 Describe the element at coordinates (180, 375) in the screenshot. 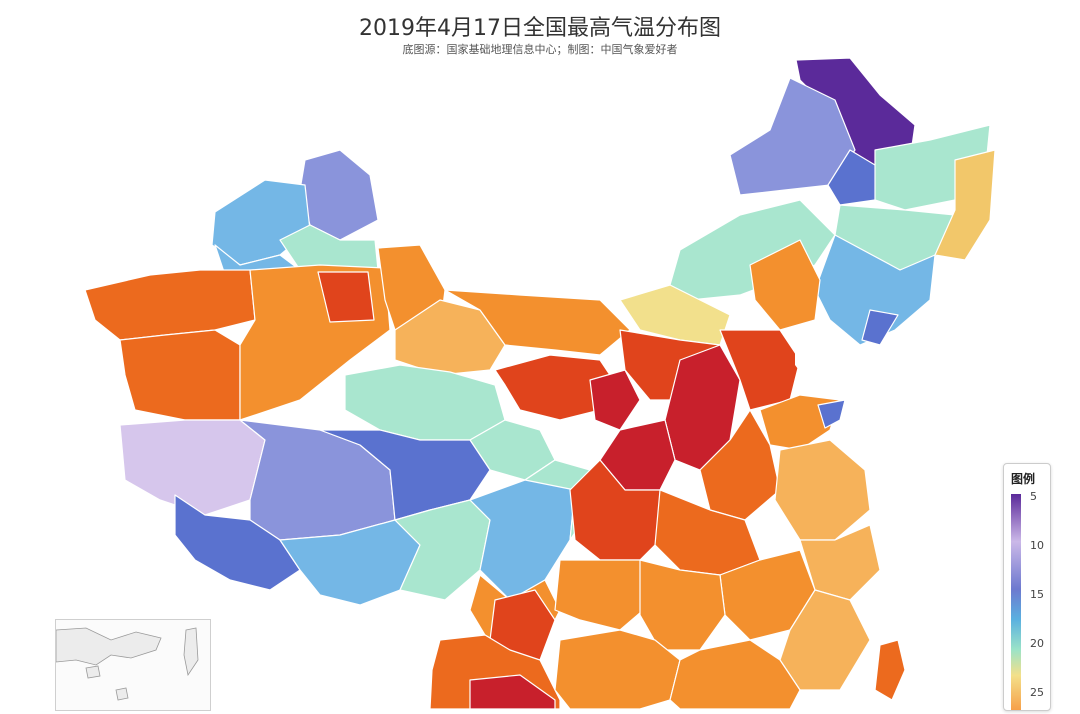

I see `region-hotan` at that location.